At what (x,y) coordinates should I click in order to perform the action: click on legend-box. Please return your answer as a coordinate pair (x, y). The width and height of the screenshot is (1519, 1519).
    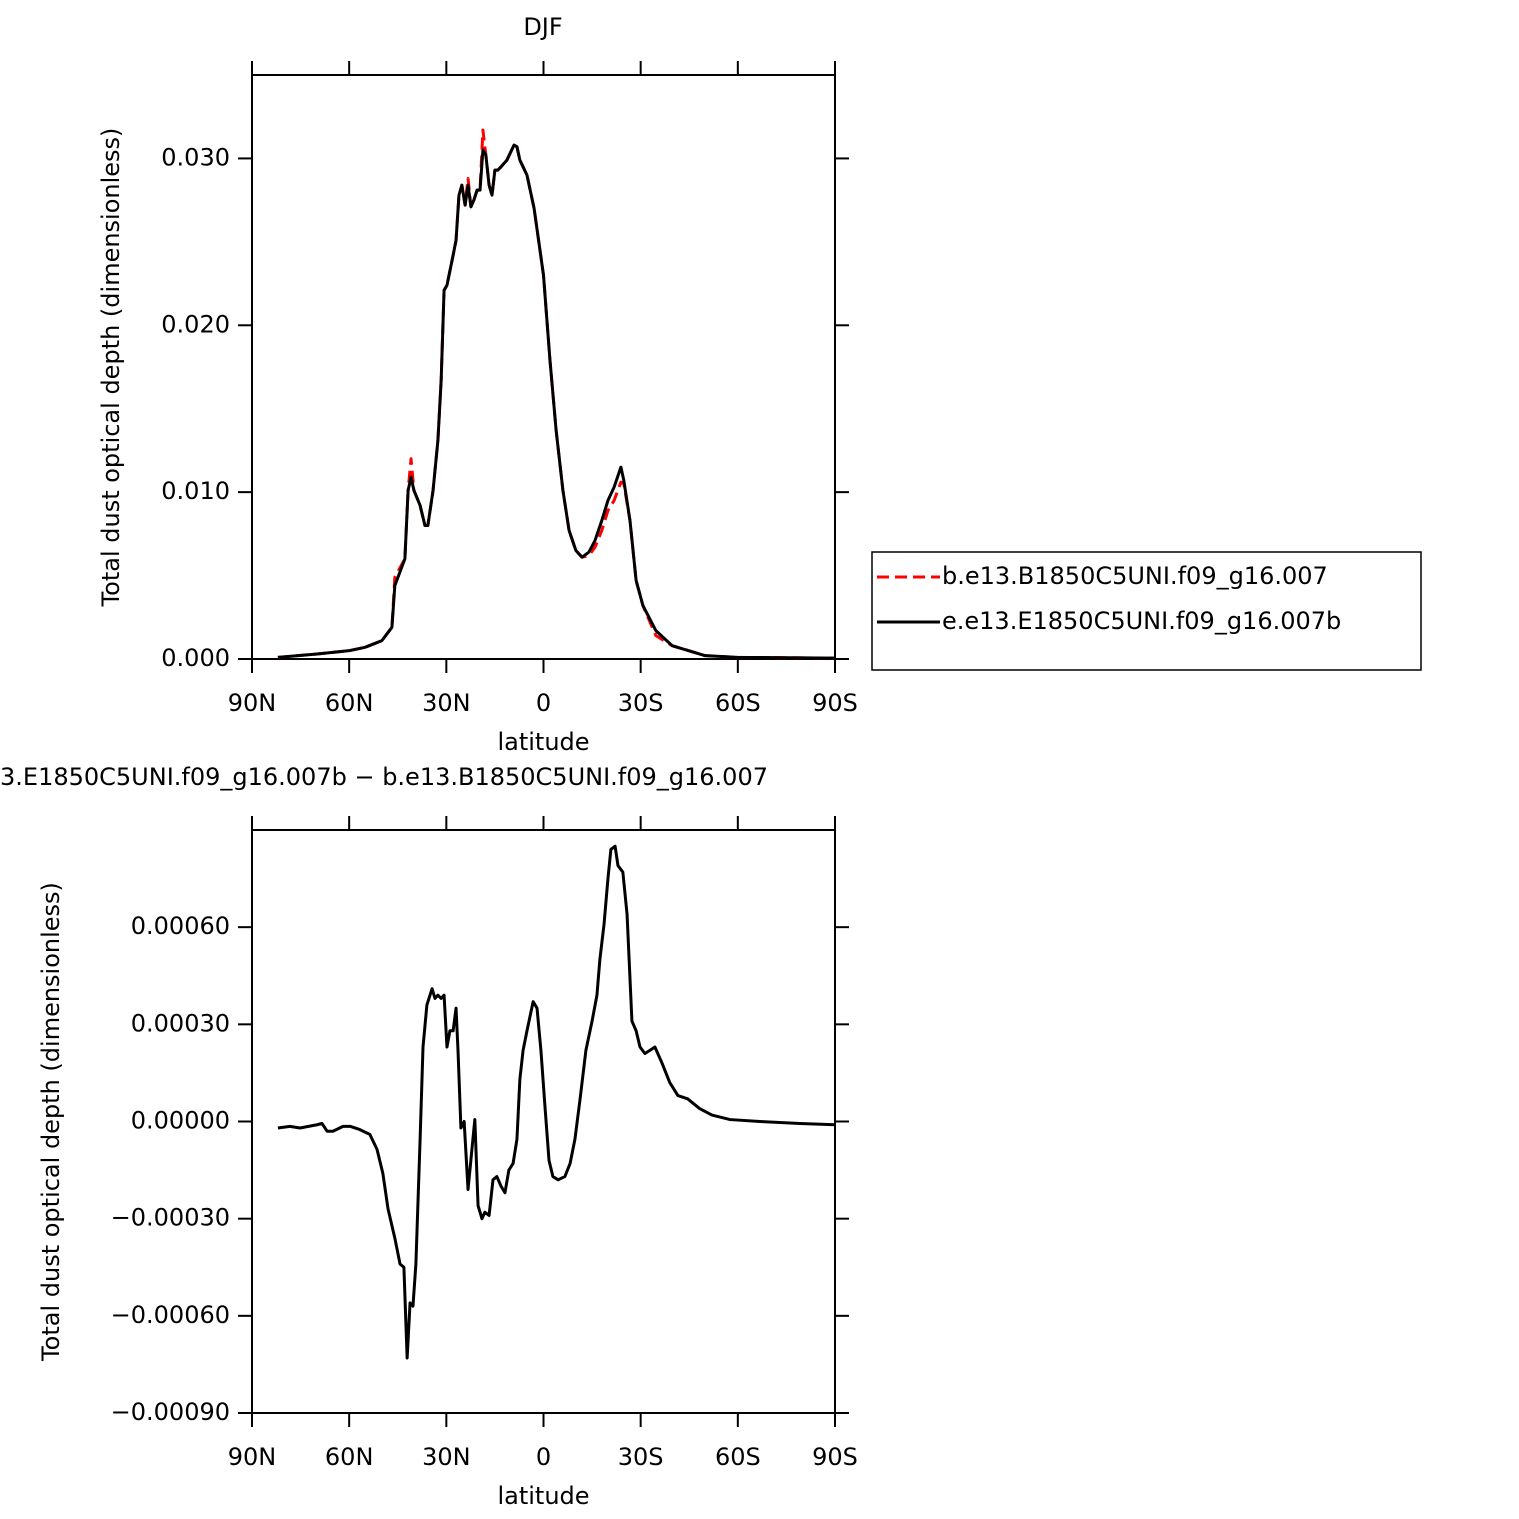
    Looking at the image, I should click on (1146, 611).